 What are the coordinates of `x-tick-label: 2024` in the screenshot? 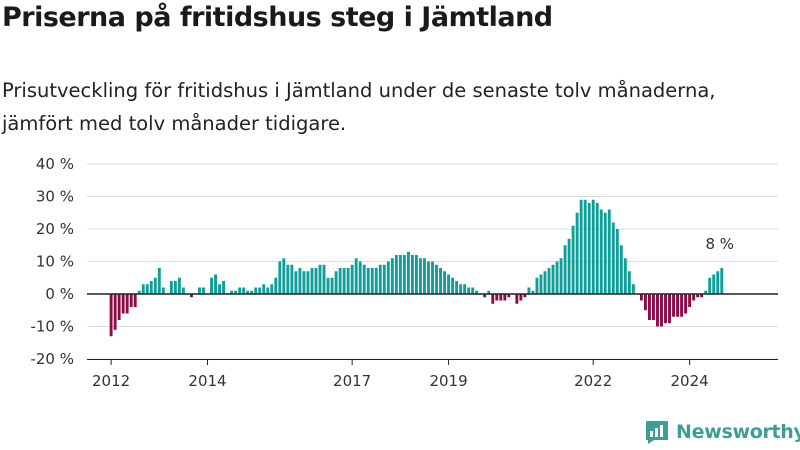 It's located at (690, 381).